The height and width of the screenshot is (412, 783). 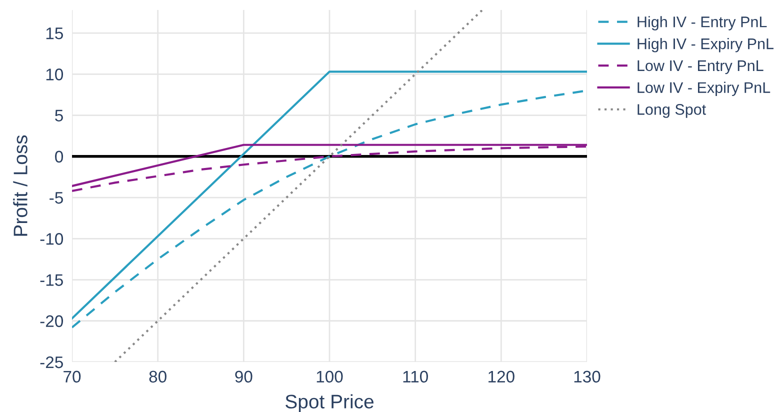 I want to click on y-tick-label: -10, so click(x=52, y=239).